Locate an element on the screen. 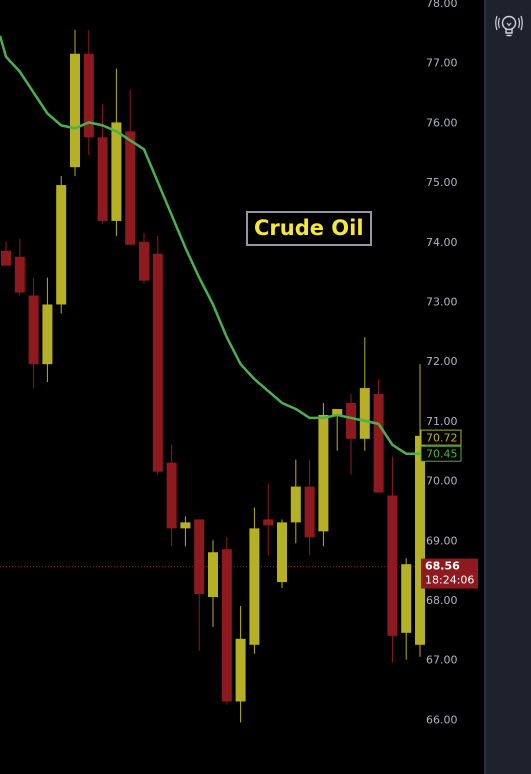 This screenshot has height=774, width=531. moving-average-badge-label: 70.45 is located at coordinates (442, 454).